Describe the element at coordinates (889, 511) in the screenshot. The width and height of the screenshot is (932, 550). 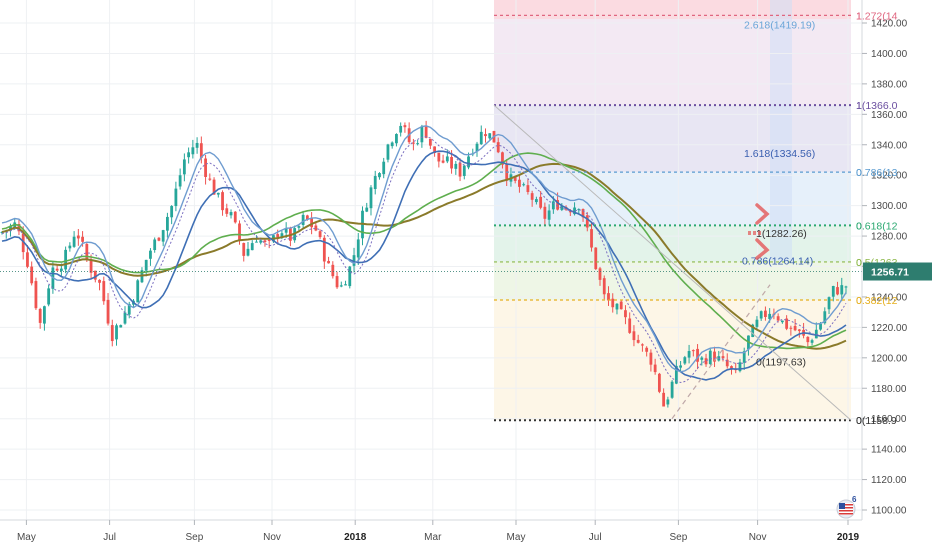
I see `y-tick-label: 1100.00` at that location.